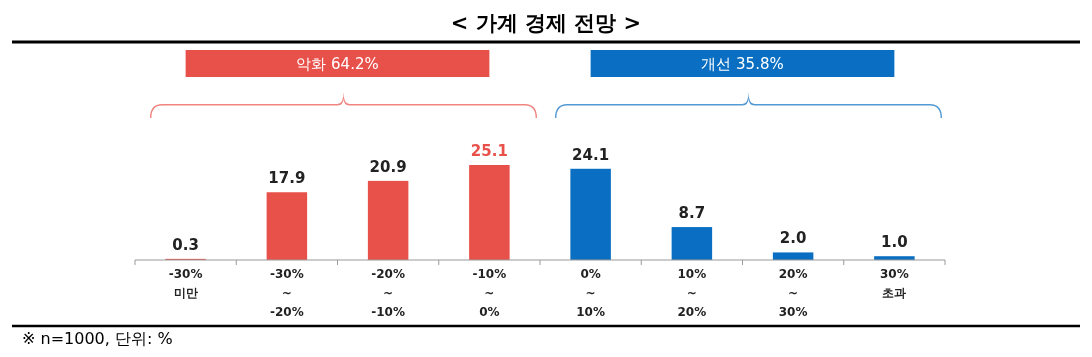 The width and height of the screenshot is (1092, 357). Describe the element at coordinates (793, 238) in the screenshot. I see `data-label: 2.0` at that location.